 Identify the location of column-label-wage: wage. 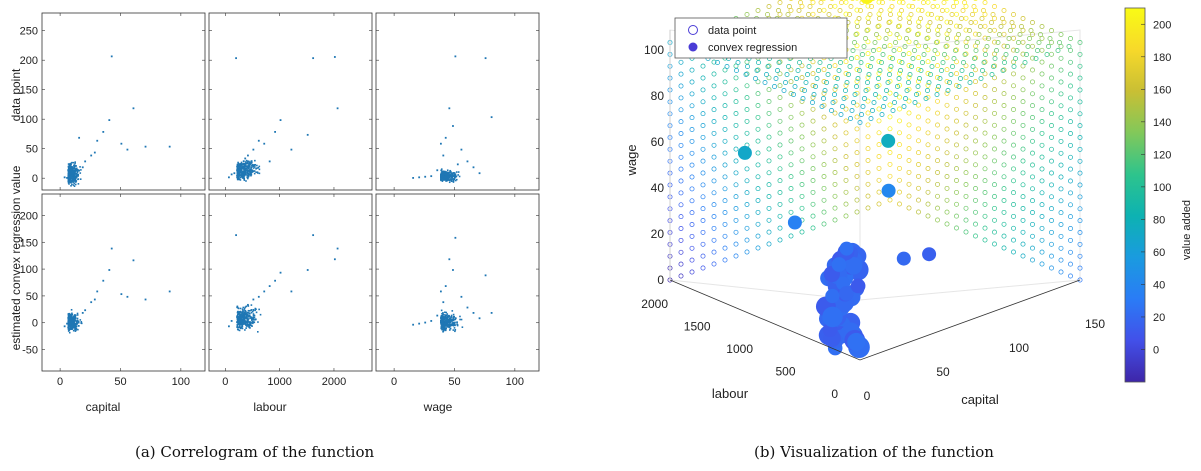
(438, 407).